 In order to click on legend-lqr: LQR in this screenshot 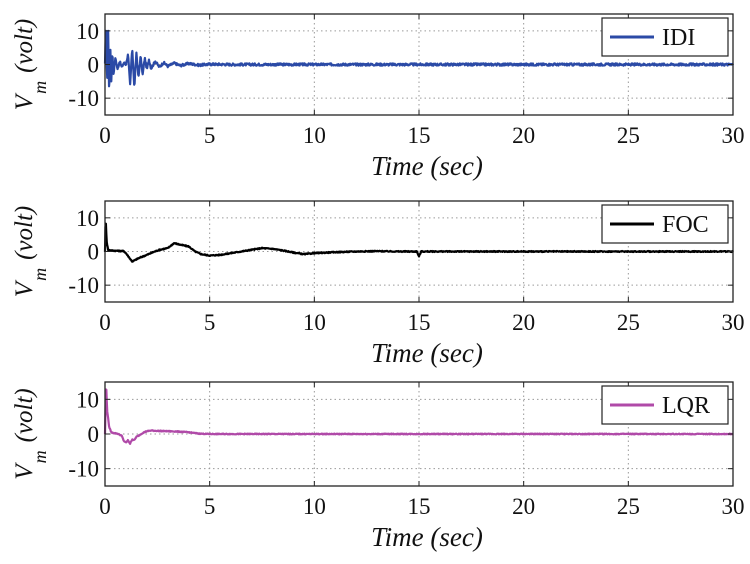, I will do `click(665, 405)`.